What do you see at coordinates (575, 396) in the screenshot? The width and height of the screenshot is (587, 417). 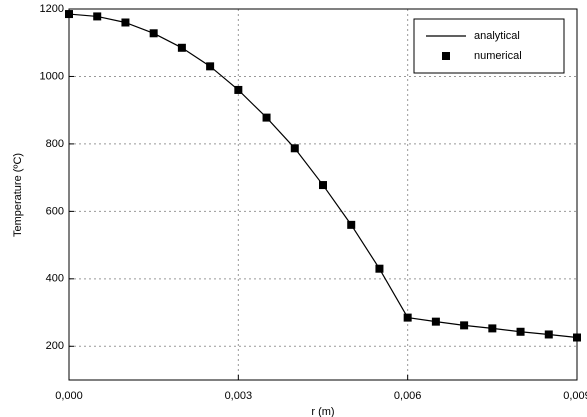 I see `x-tick-label: 0,009` at bounding box center [575, 396].